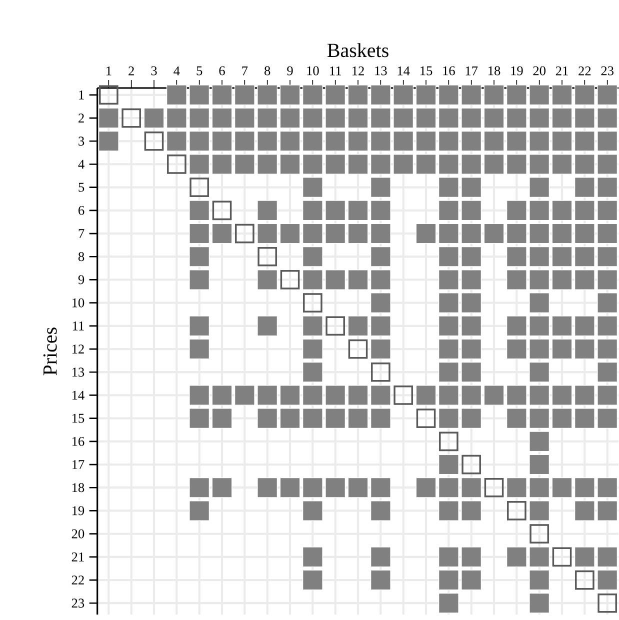  Describe the element at coordinates (81, 141) in the screenshot. I see `y-tick-label: 3` at that location.